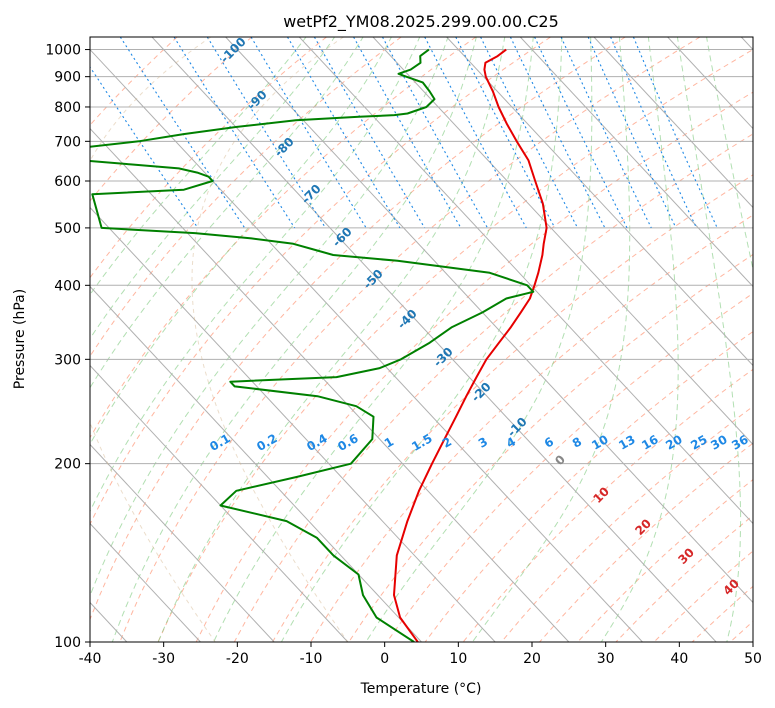 The width and height of the screenshot is (775, 708). Describe the element at coordinates (20, 339) in the screenshot. I see `y-axis-label: Pressure (hPa)` at that location.